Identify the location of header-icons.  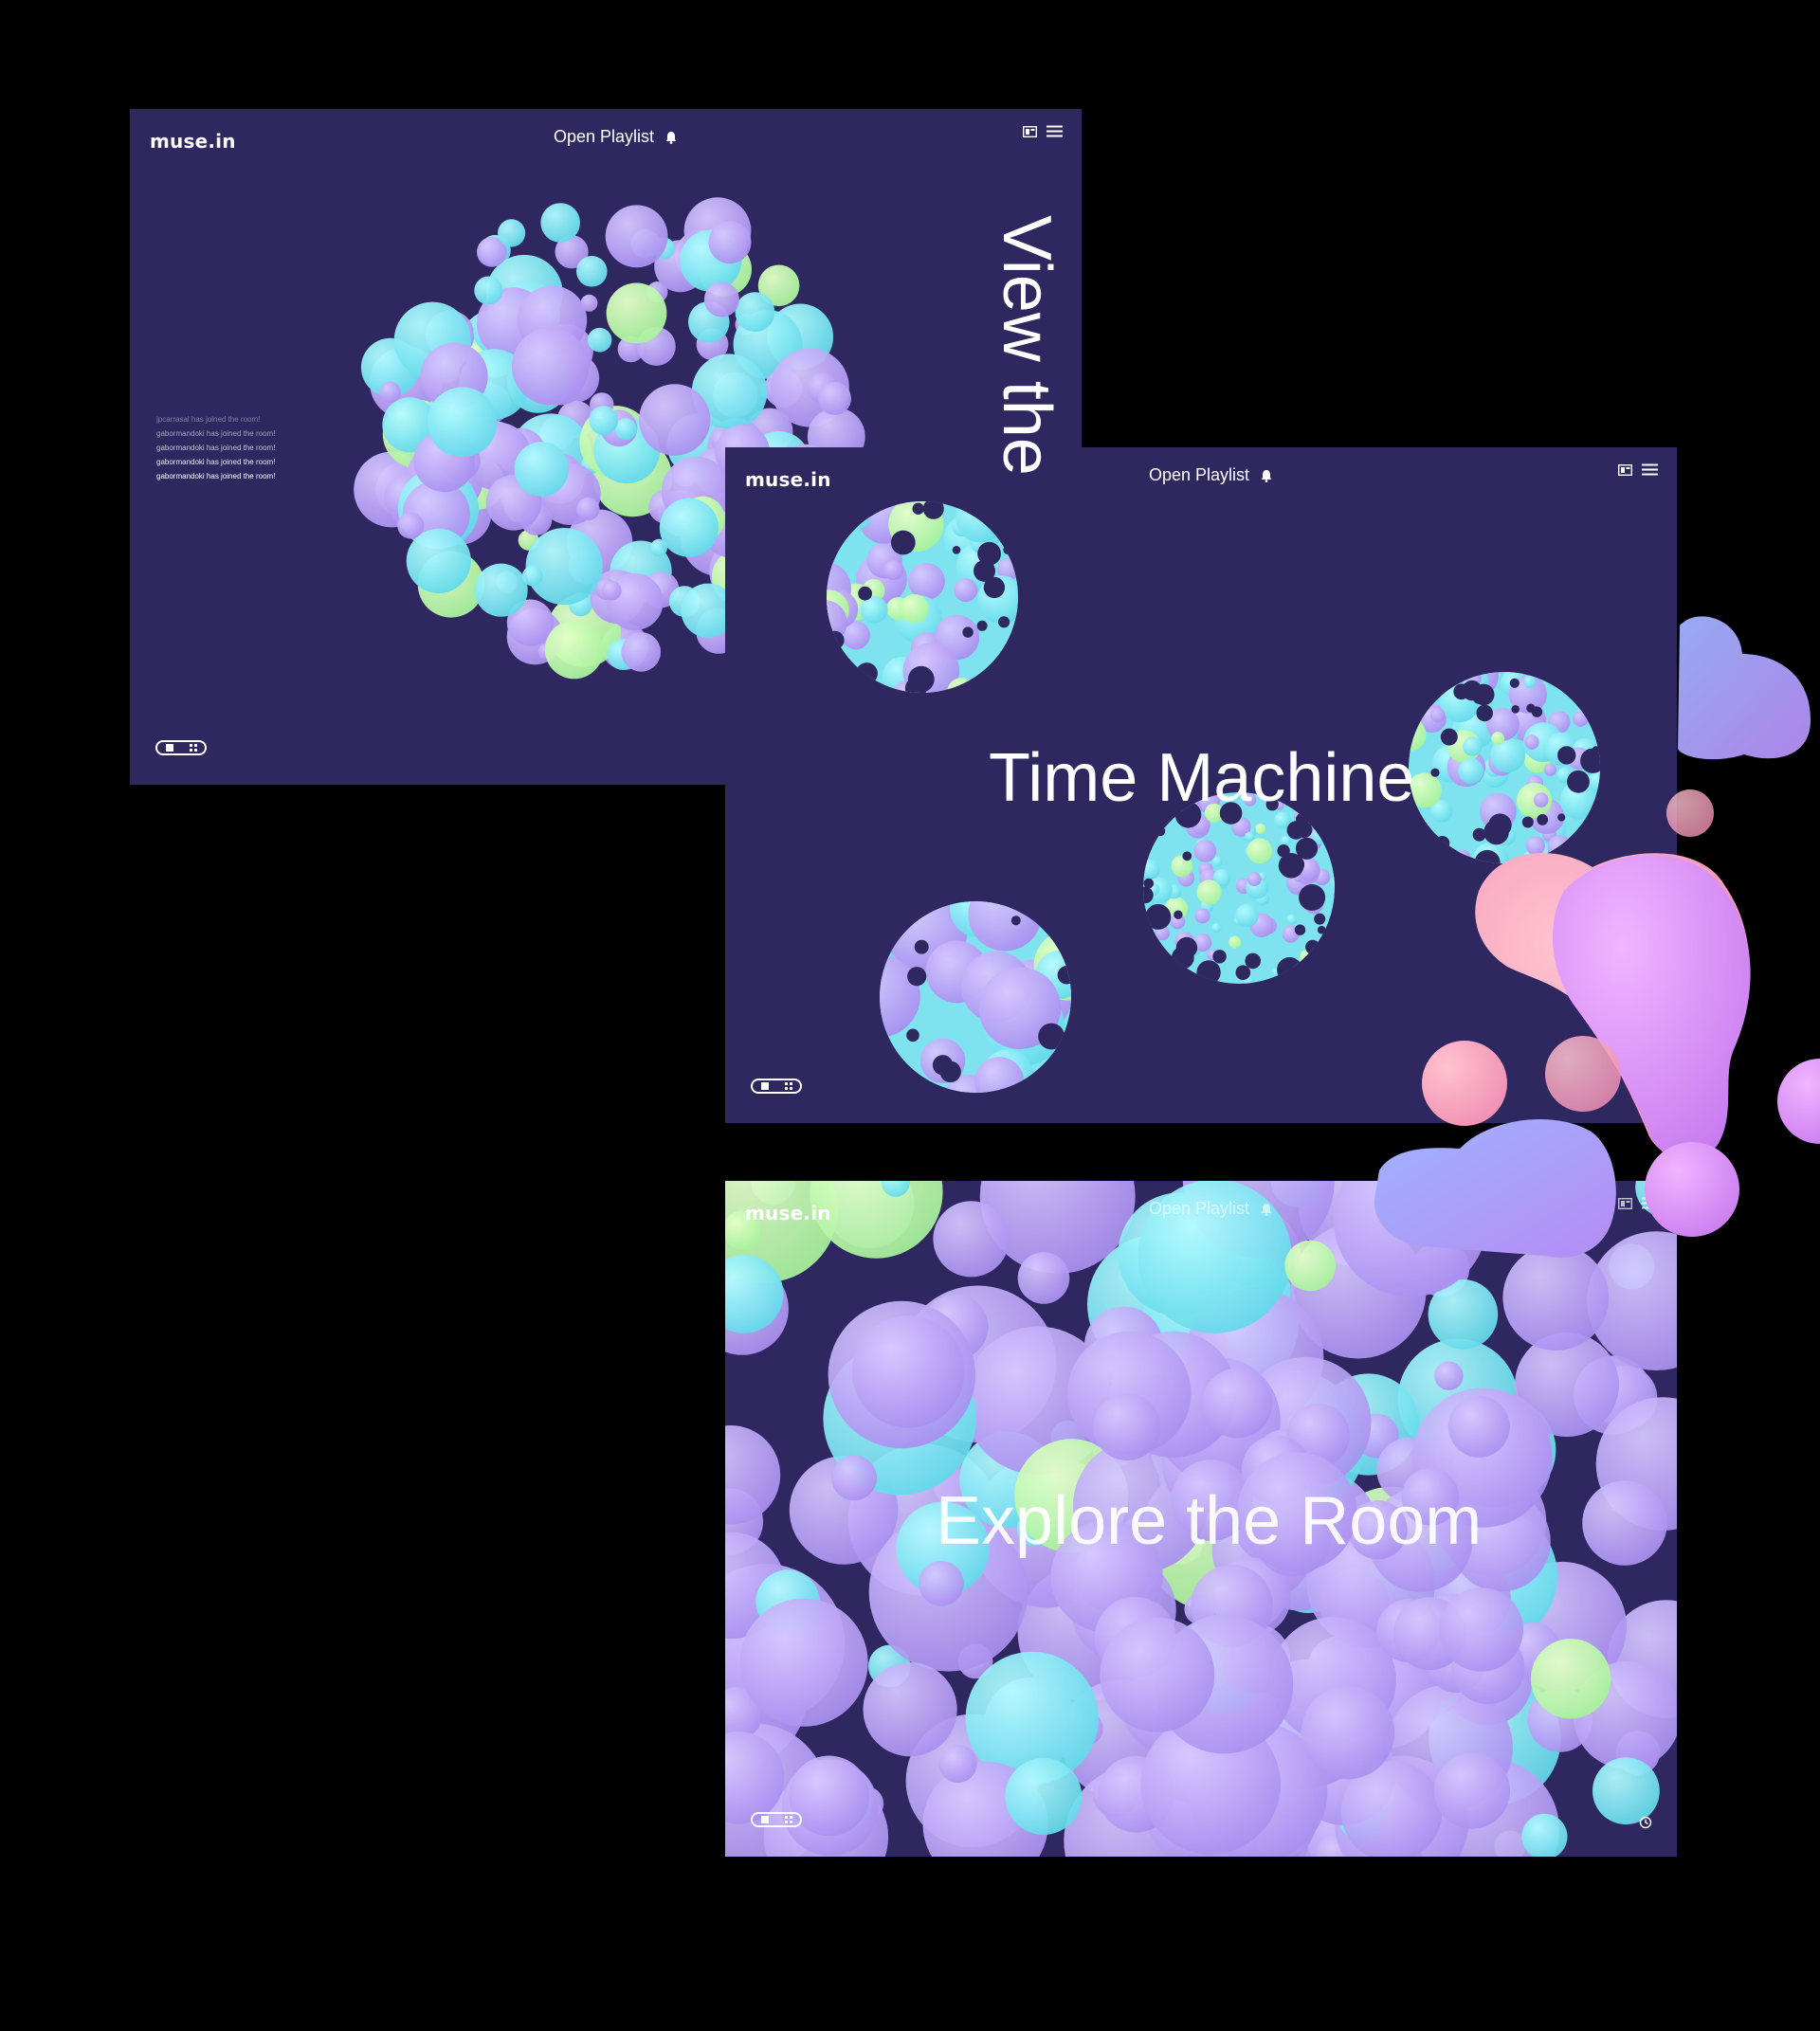
(1638, 1203).